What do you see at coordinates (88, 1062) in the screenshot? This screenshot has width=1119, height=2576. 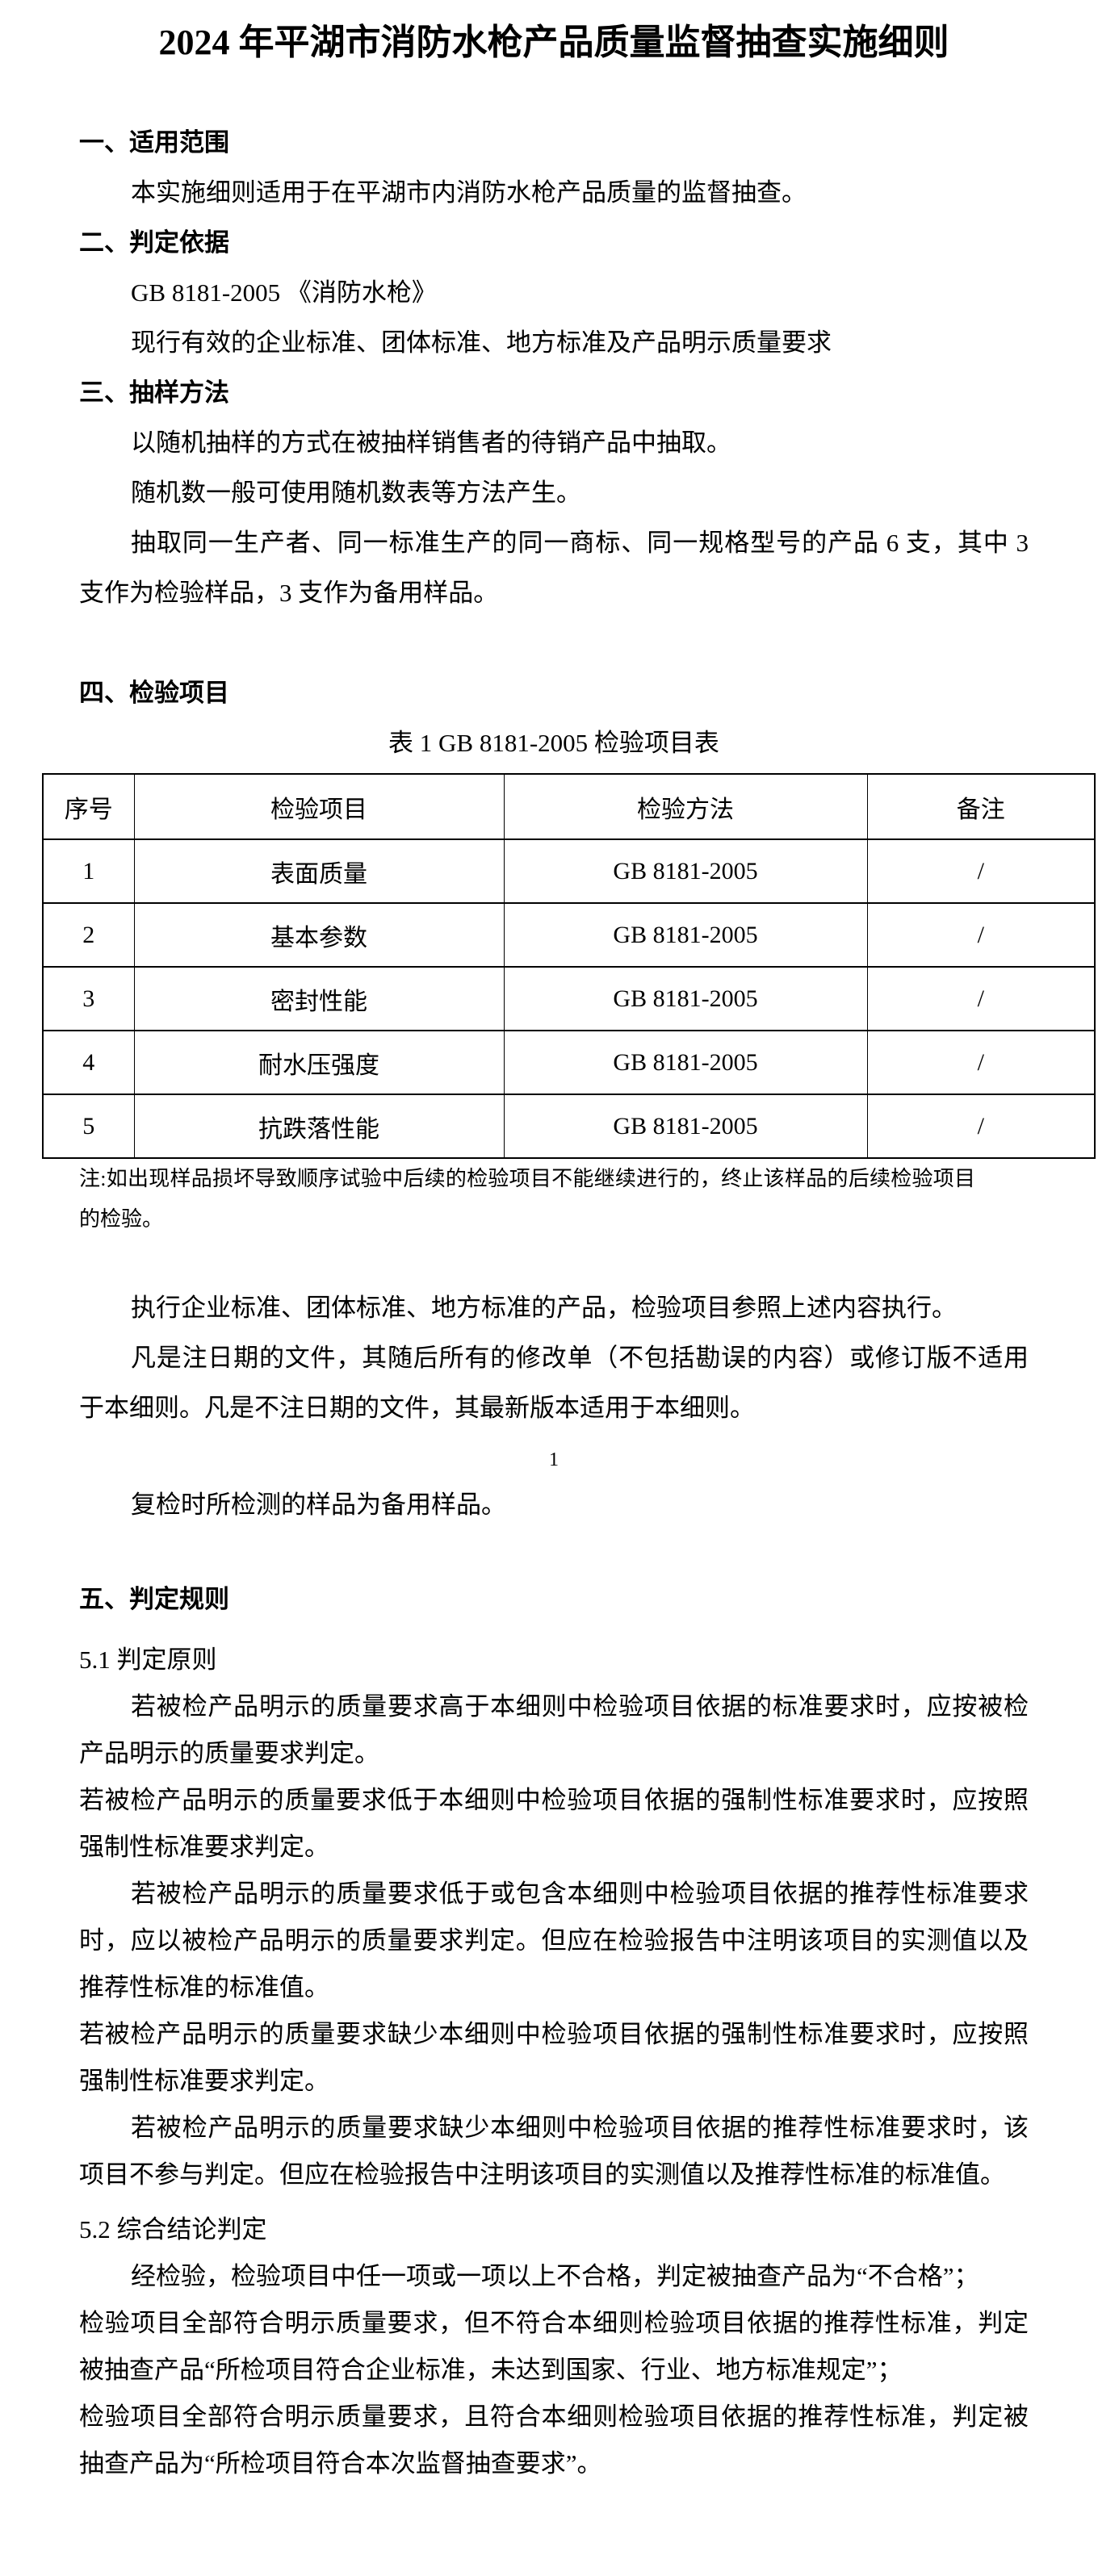 I see `cell-seq: 4` at bounding box center [88, 1062].